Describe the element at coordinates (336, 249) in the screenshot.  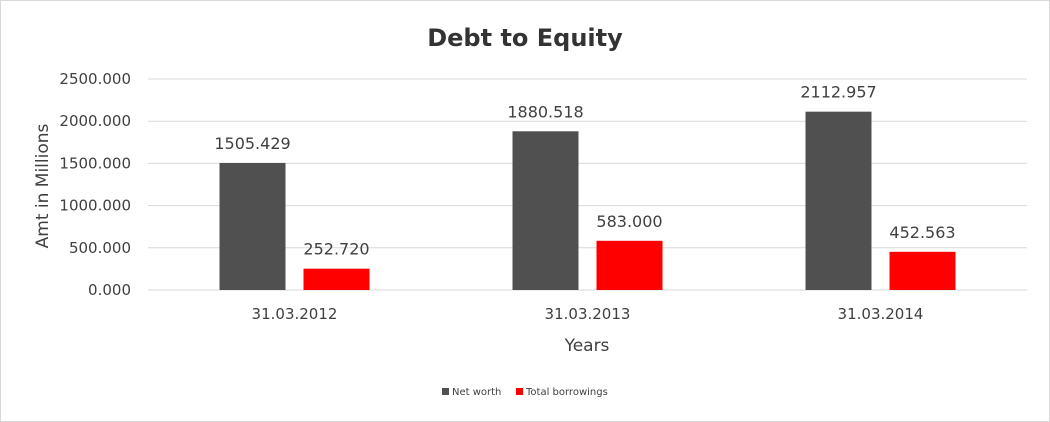
I see `data-label: 252.720` at that location.